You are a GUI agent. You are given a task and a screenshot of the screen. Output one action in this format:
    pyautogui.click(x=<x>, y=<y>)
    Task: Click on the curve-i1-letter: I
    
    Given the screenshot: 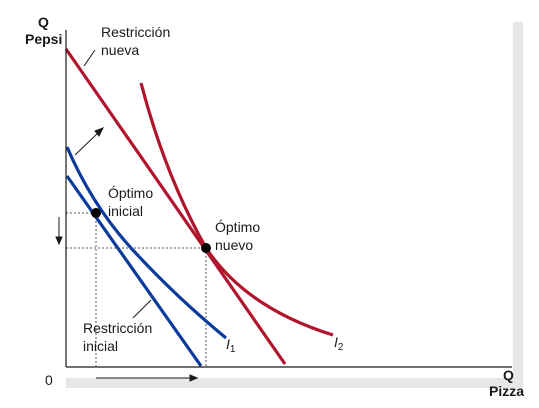 What is the action you would take?
    pyautogui.click(x=228, y=344)
    